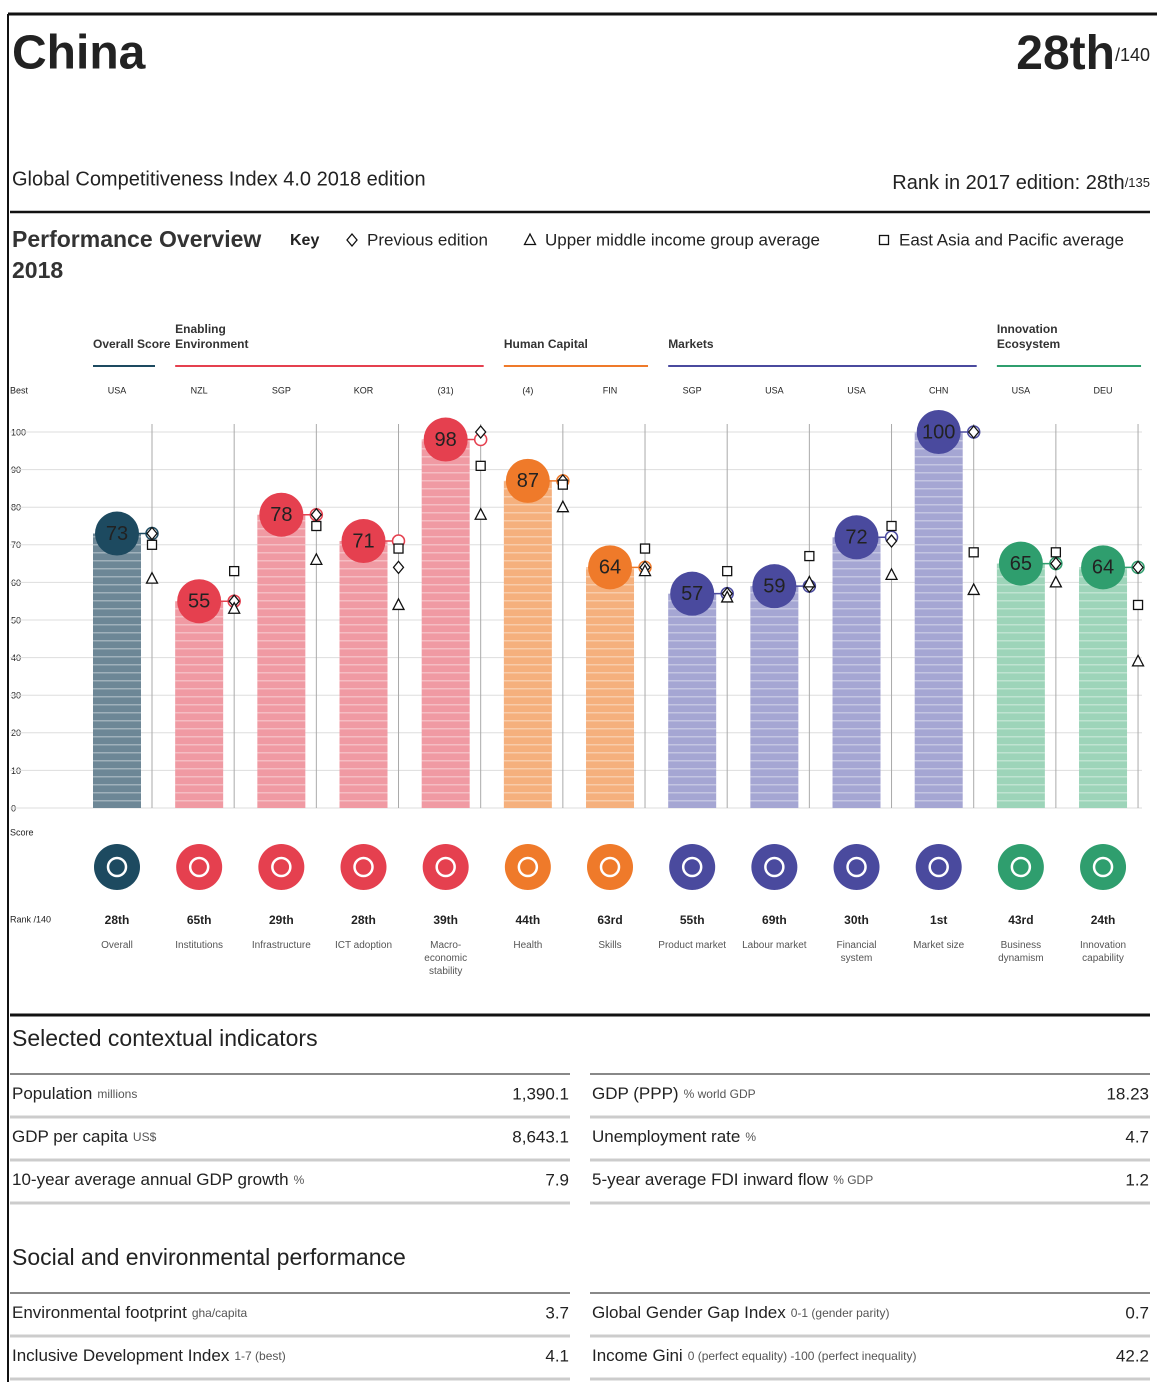 The height and width of the screenshot is (1382, 1157). Describe the element at coordinates (22, 832) in the screenshot. I see `score-label: Score` at that location.